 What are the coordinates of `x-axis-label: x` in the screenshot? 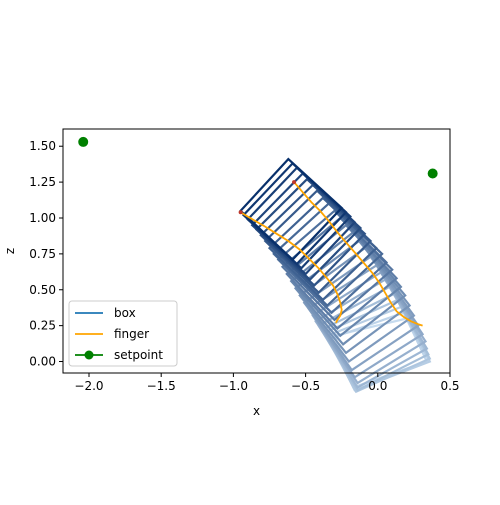 It's located at (256, 411).